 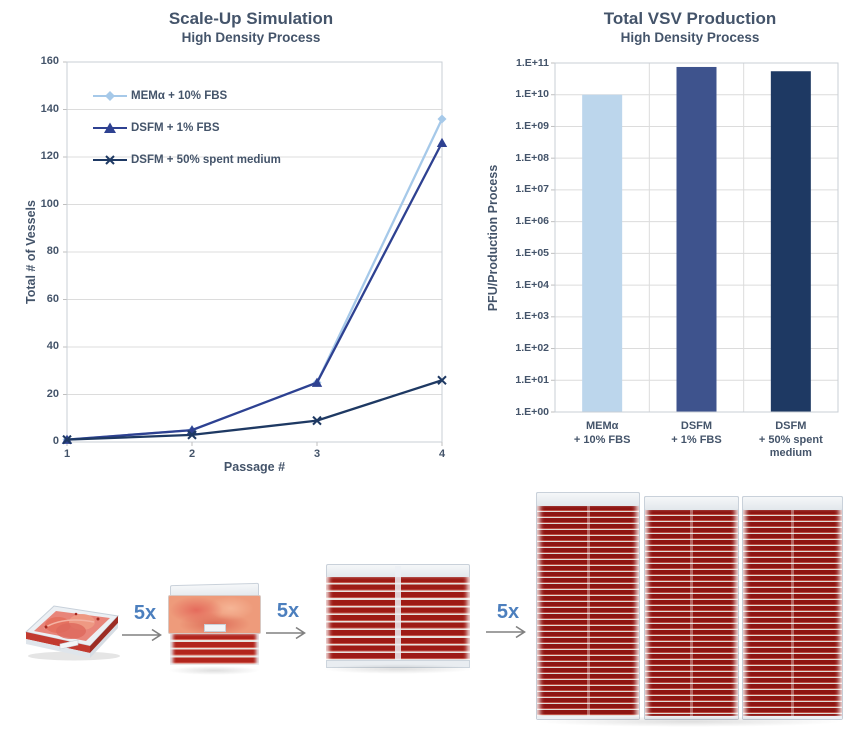 I want to click on flow-multiplier-2: 5x, so click(x=288, y=611).